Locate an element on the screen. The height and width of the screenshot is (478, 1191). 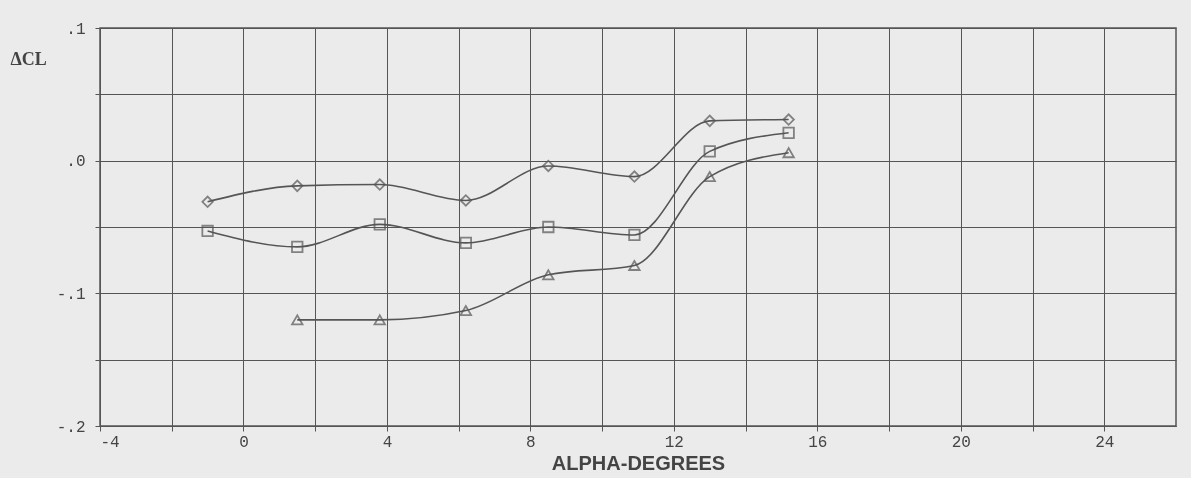
x-tick-label: 24 is located at coordinates (1105, 442).